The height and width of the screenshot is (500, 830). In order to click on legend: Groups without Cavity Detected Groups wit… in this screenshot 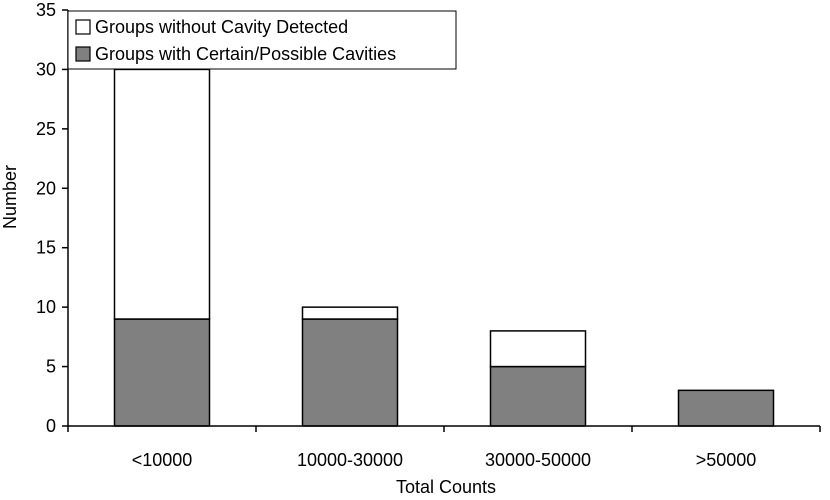, I will do `click(262, 40)`.